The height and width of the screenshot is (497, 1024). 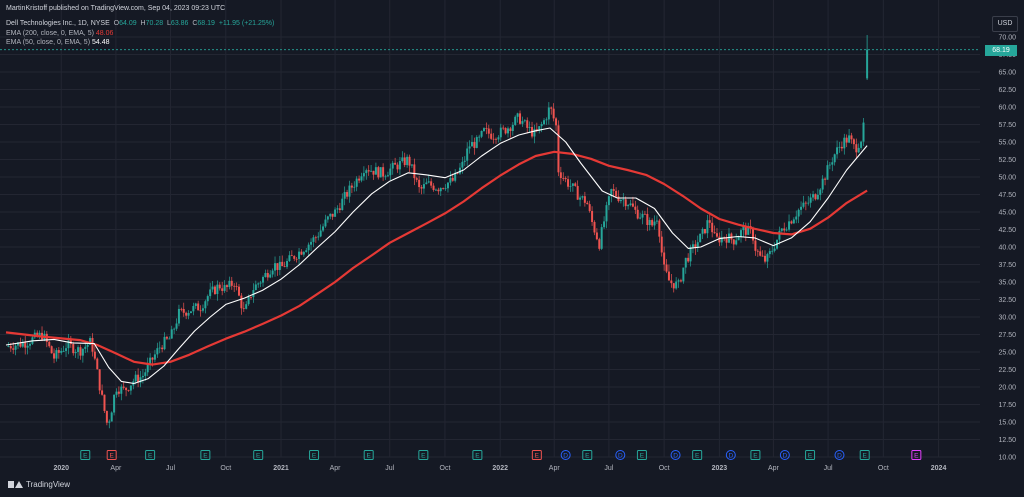 I want to click on ema200-legend: EMA (200, close, 0, EMA, 5) 48.06, so click(x=59, y=33).